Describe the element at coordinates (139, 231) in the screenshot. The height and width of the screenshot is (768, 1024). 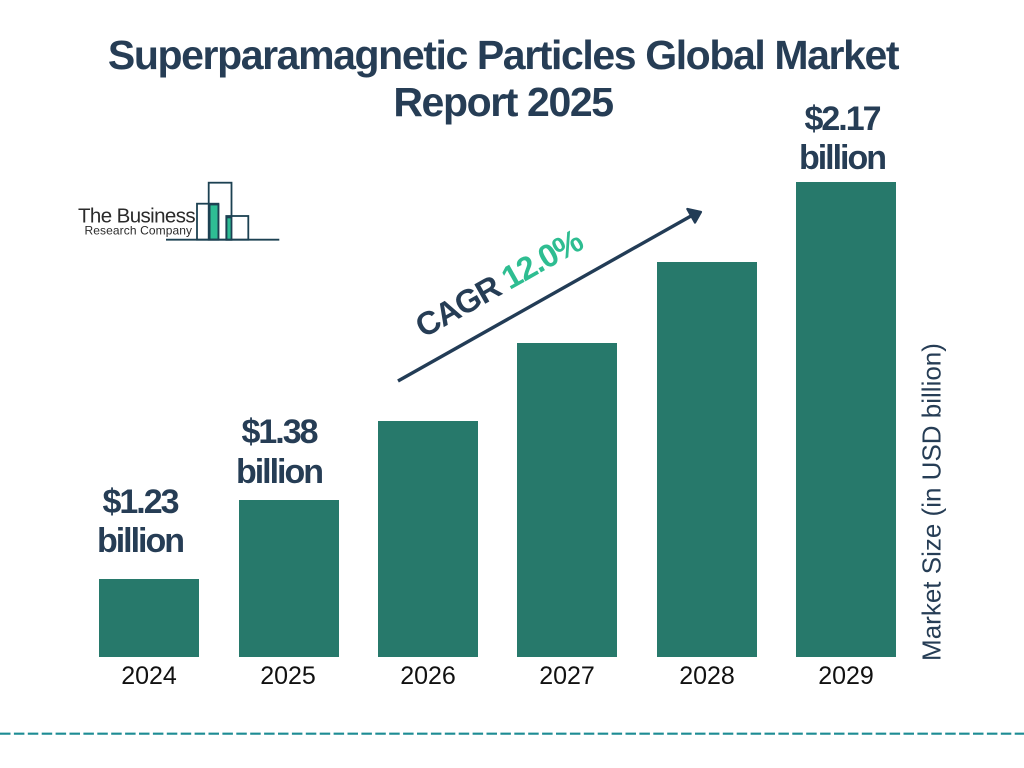
I see `svg-text: Research Company` at that location.